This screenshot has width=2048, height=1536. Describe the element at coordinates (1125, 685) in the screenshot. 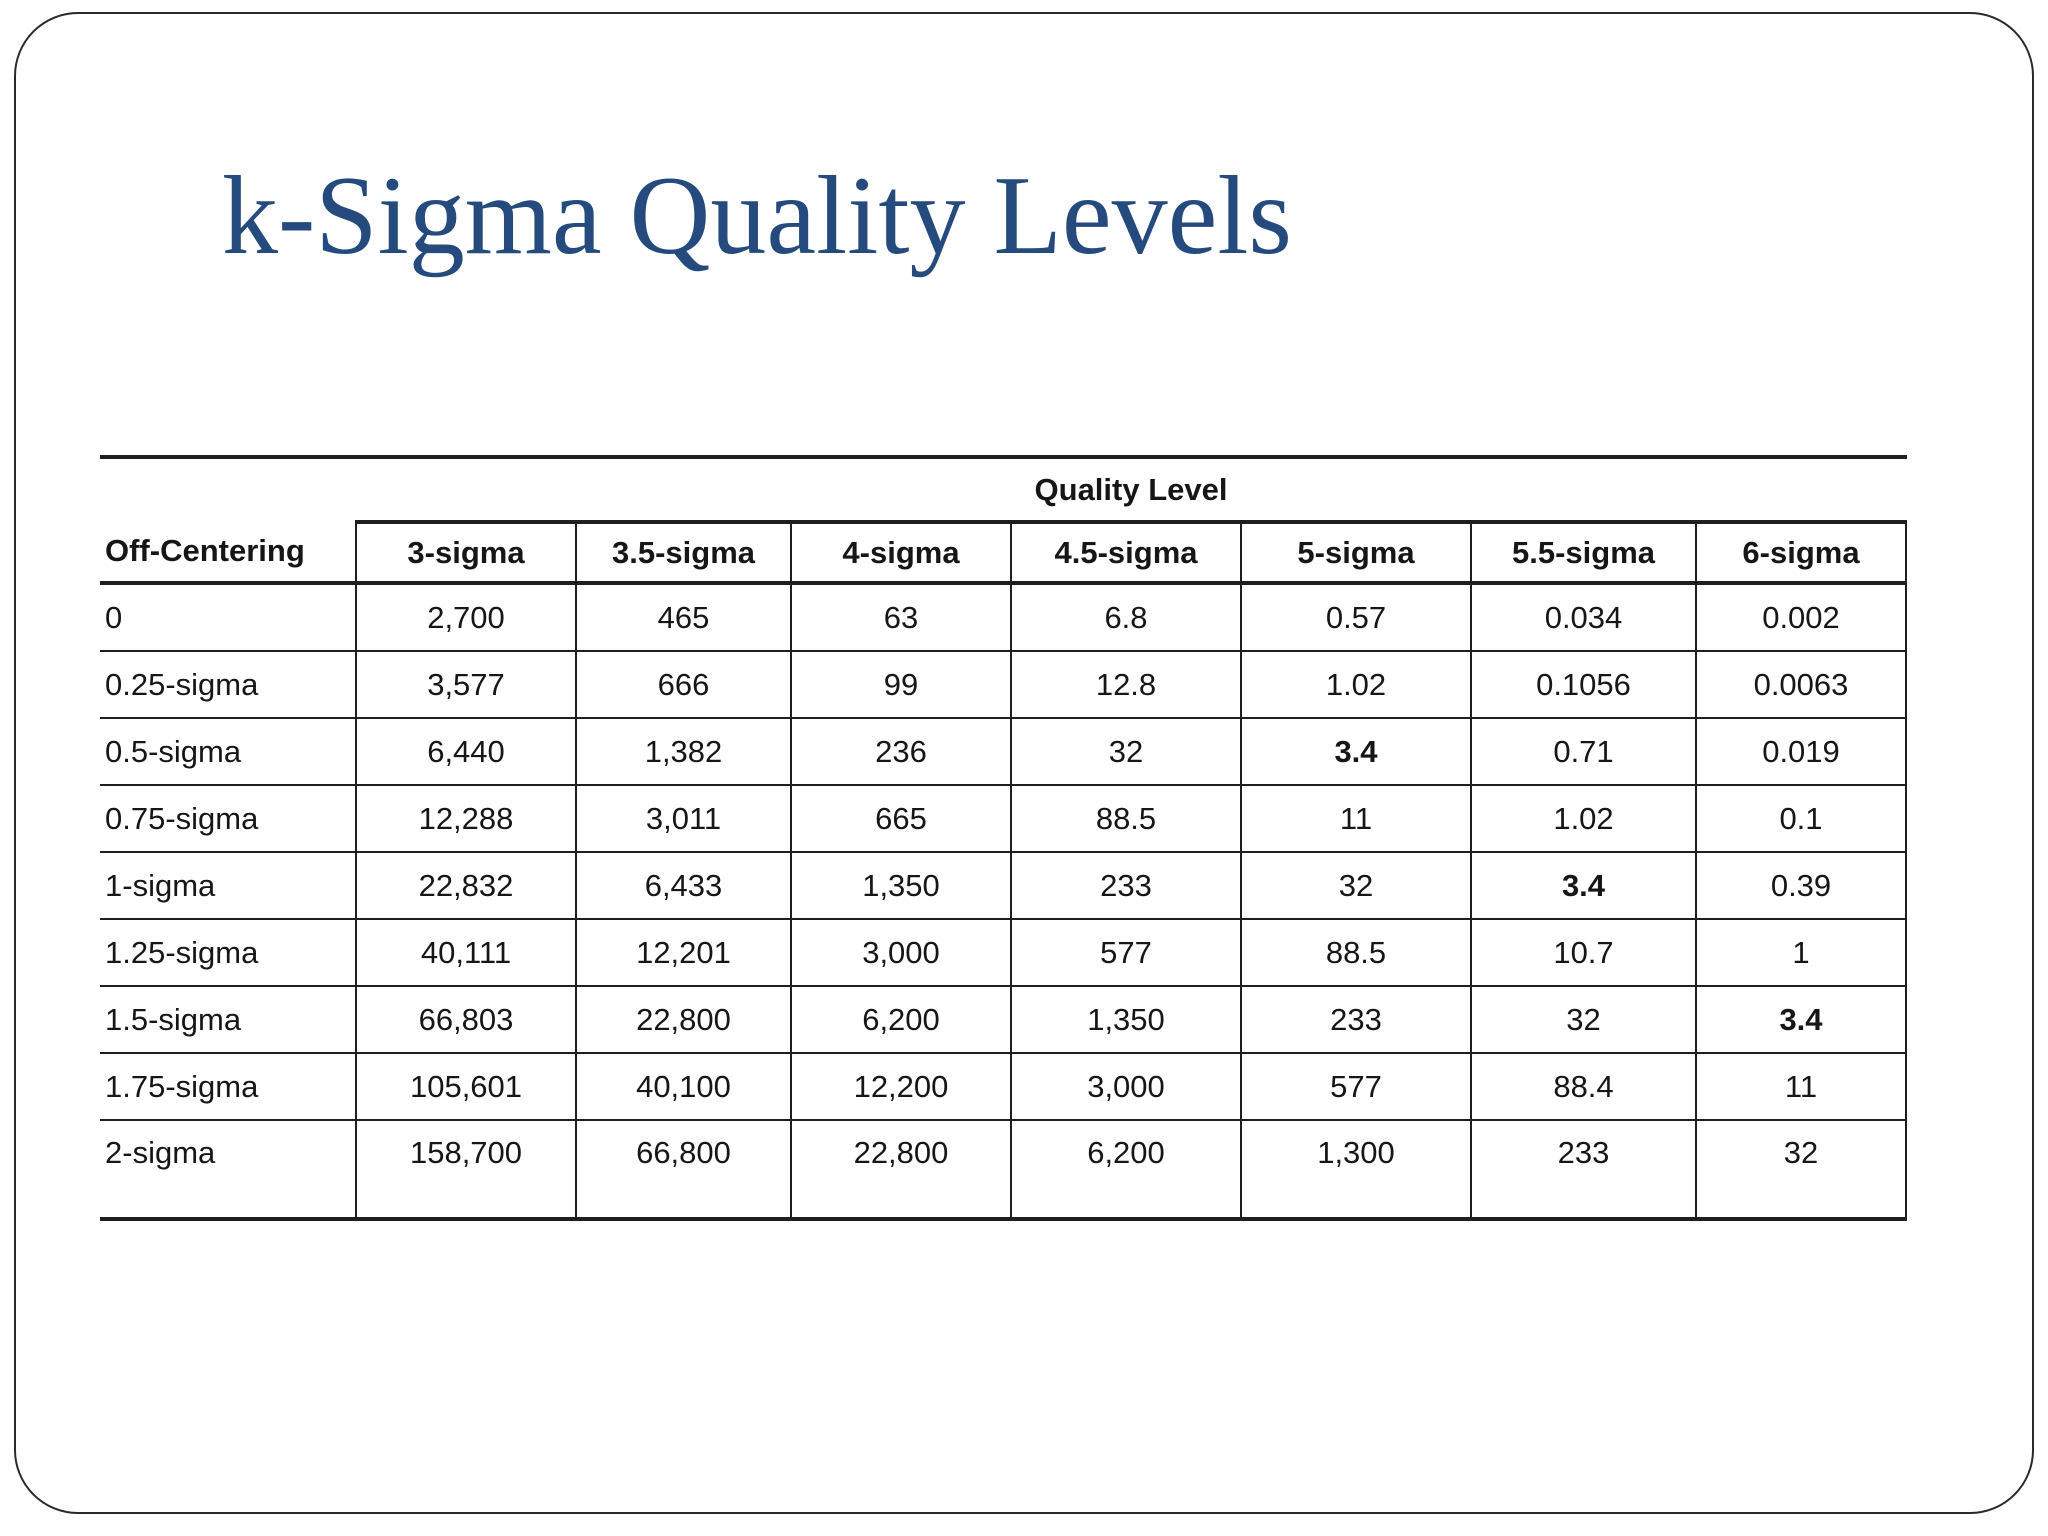

I see `table-cell: 12.8` at that location.